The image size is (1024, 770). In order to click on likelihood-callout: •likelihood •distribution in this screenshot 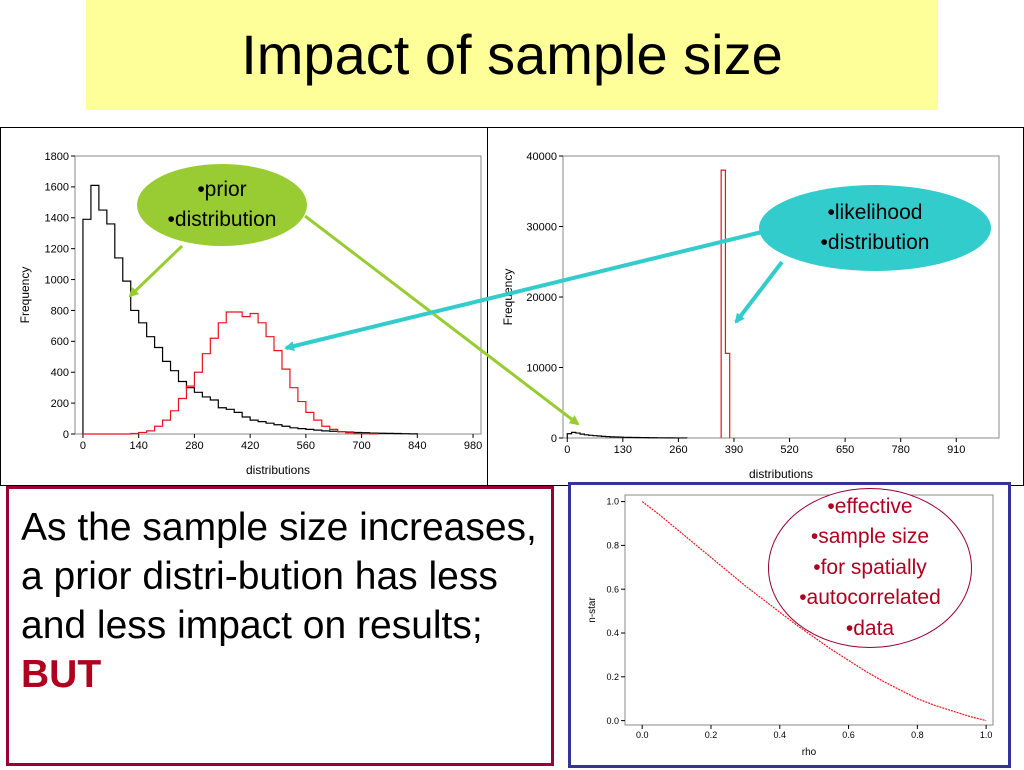, I will do `click(875, 228)`.